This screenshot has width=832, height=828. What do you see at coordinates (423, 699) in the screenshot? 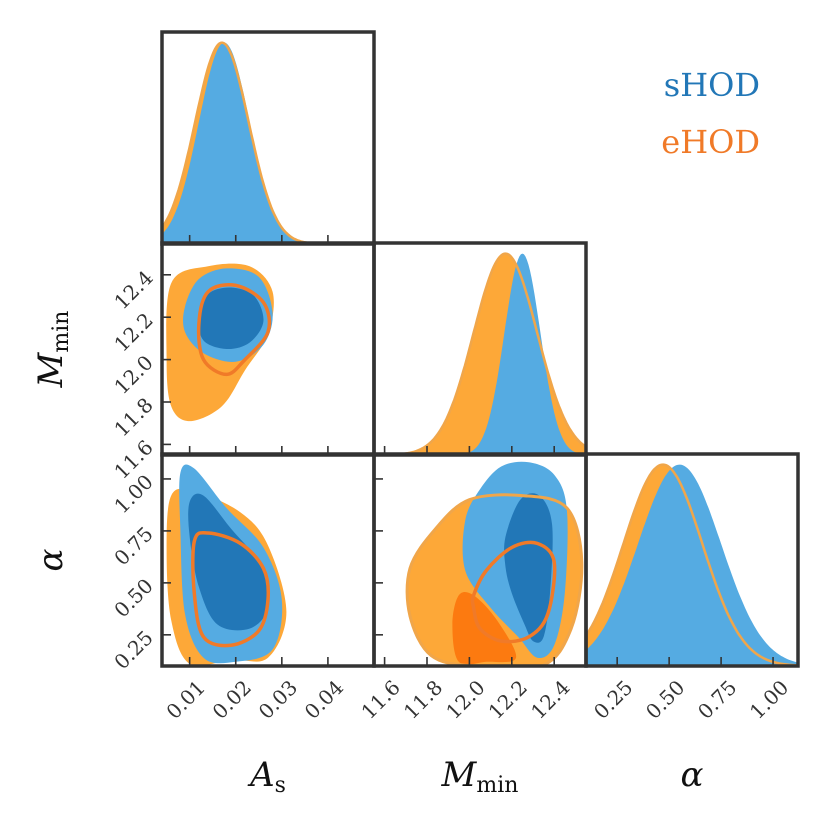
I see `x-tick-label-Mmin: 11.8` at bounding box center [423, 699].